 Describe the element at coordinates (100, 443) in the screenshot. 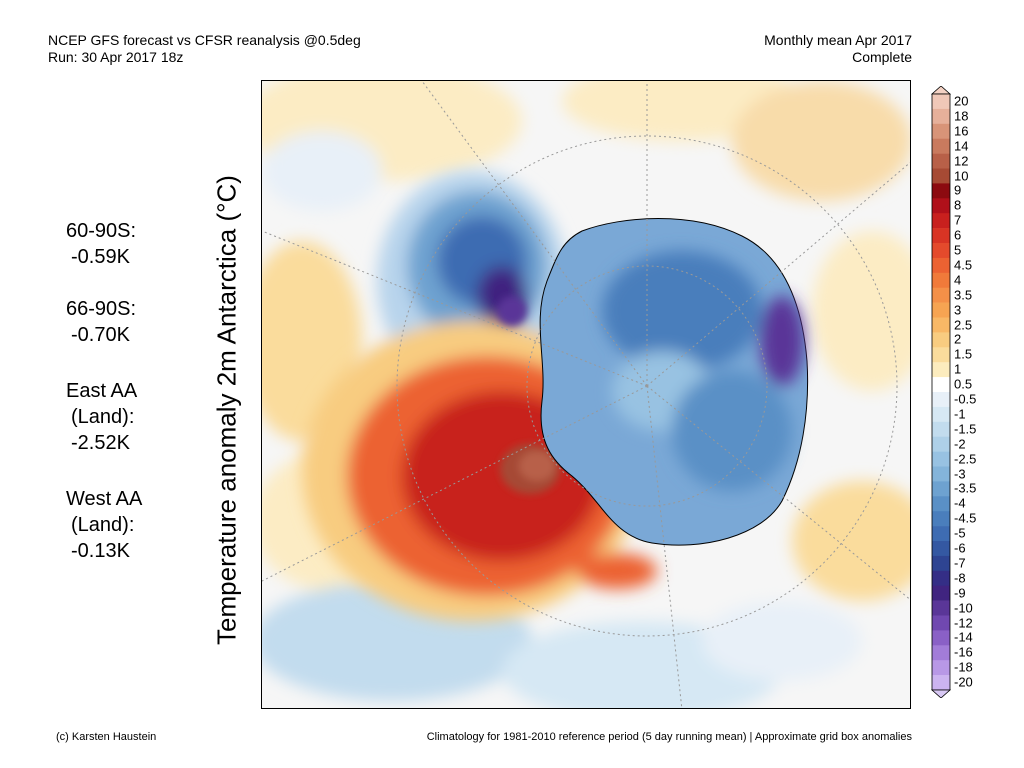

I see `stat-value: -2.52K` at that location.